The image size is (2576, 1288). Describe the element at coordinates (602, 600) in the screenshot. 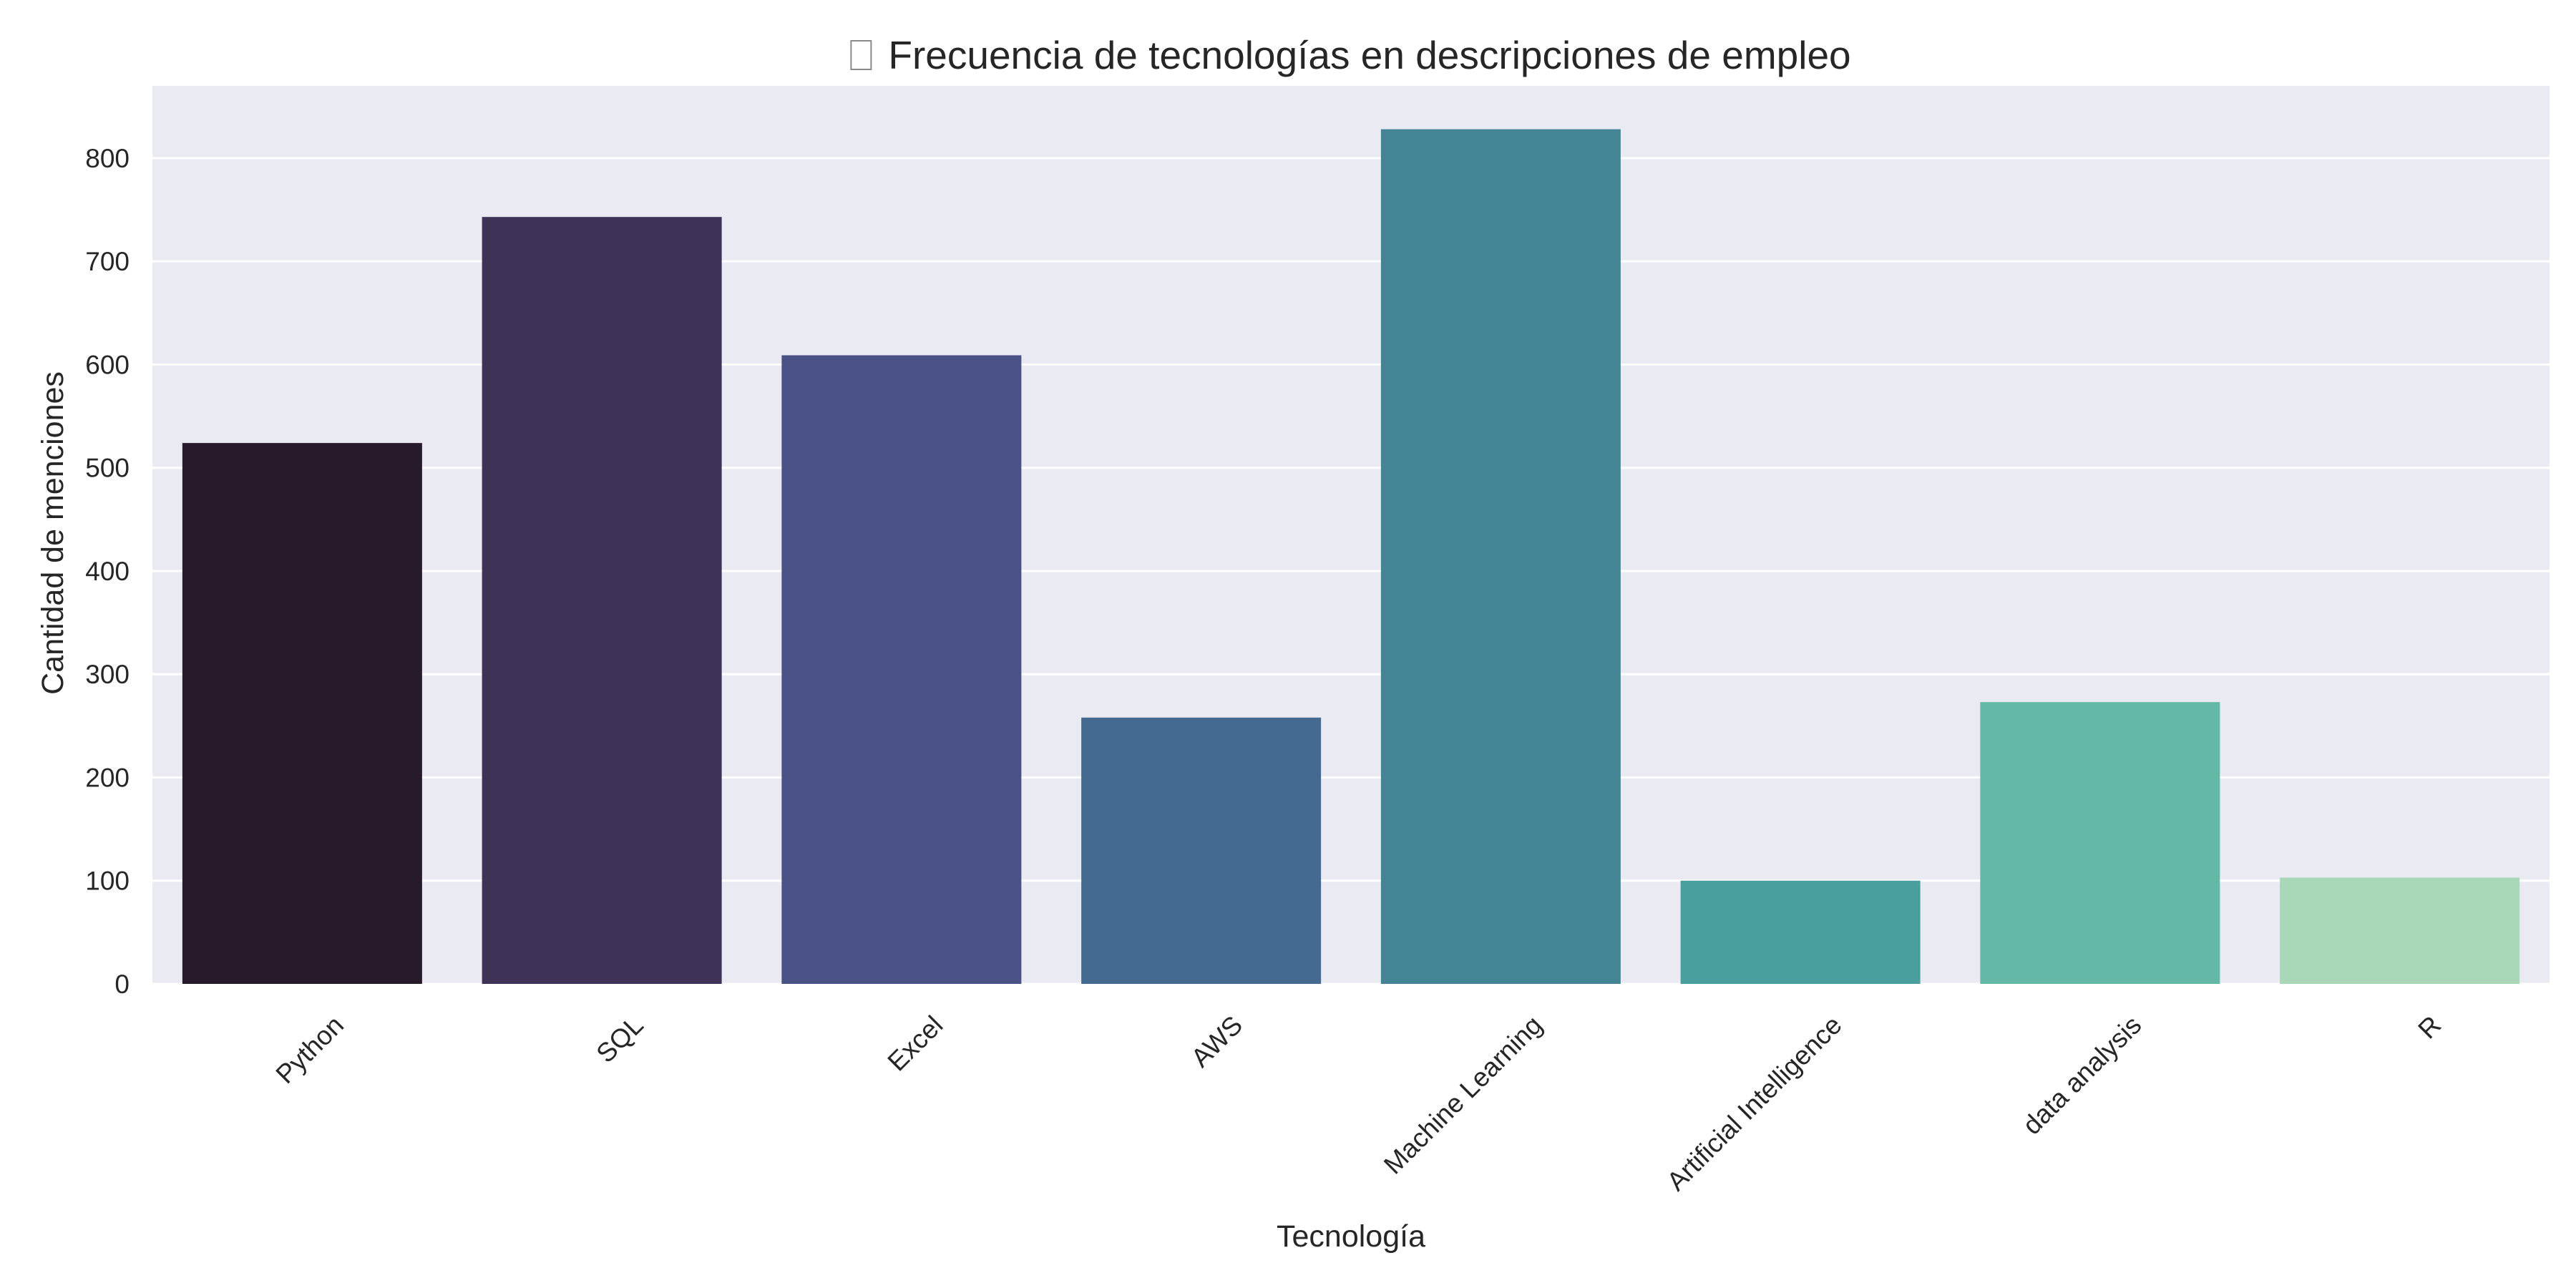

I see `bar-sql` at that location.